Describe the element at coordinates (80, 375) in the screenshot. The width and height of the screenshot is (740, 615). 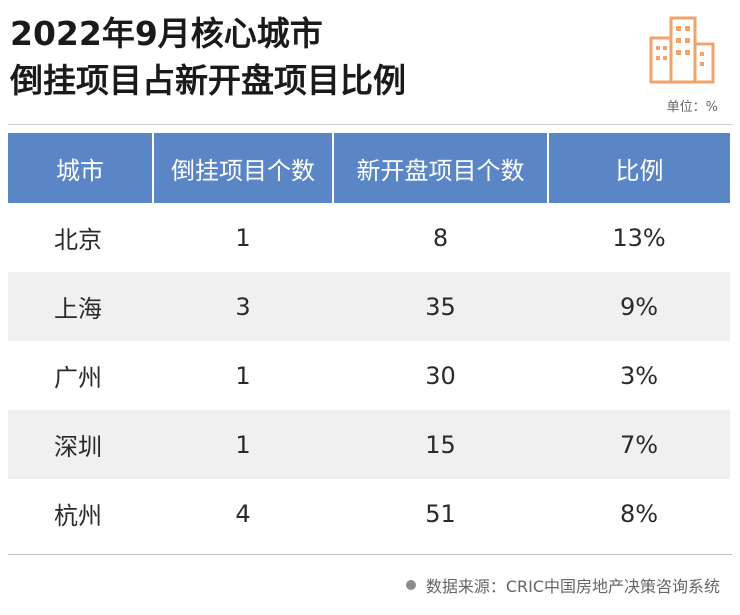
I see `table-cell-city: 广州` at that location.